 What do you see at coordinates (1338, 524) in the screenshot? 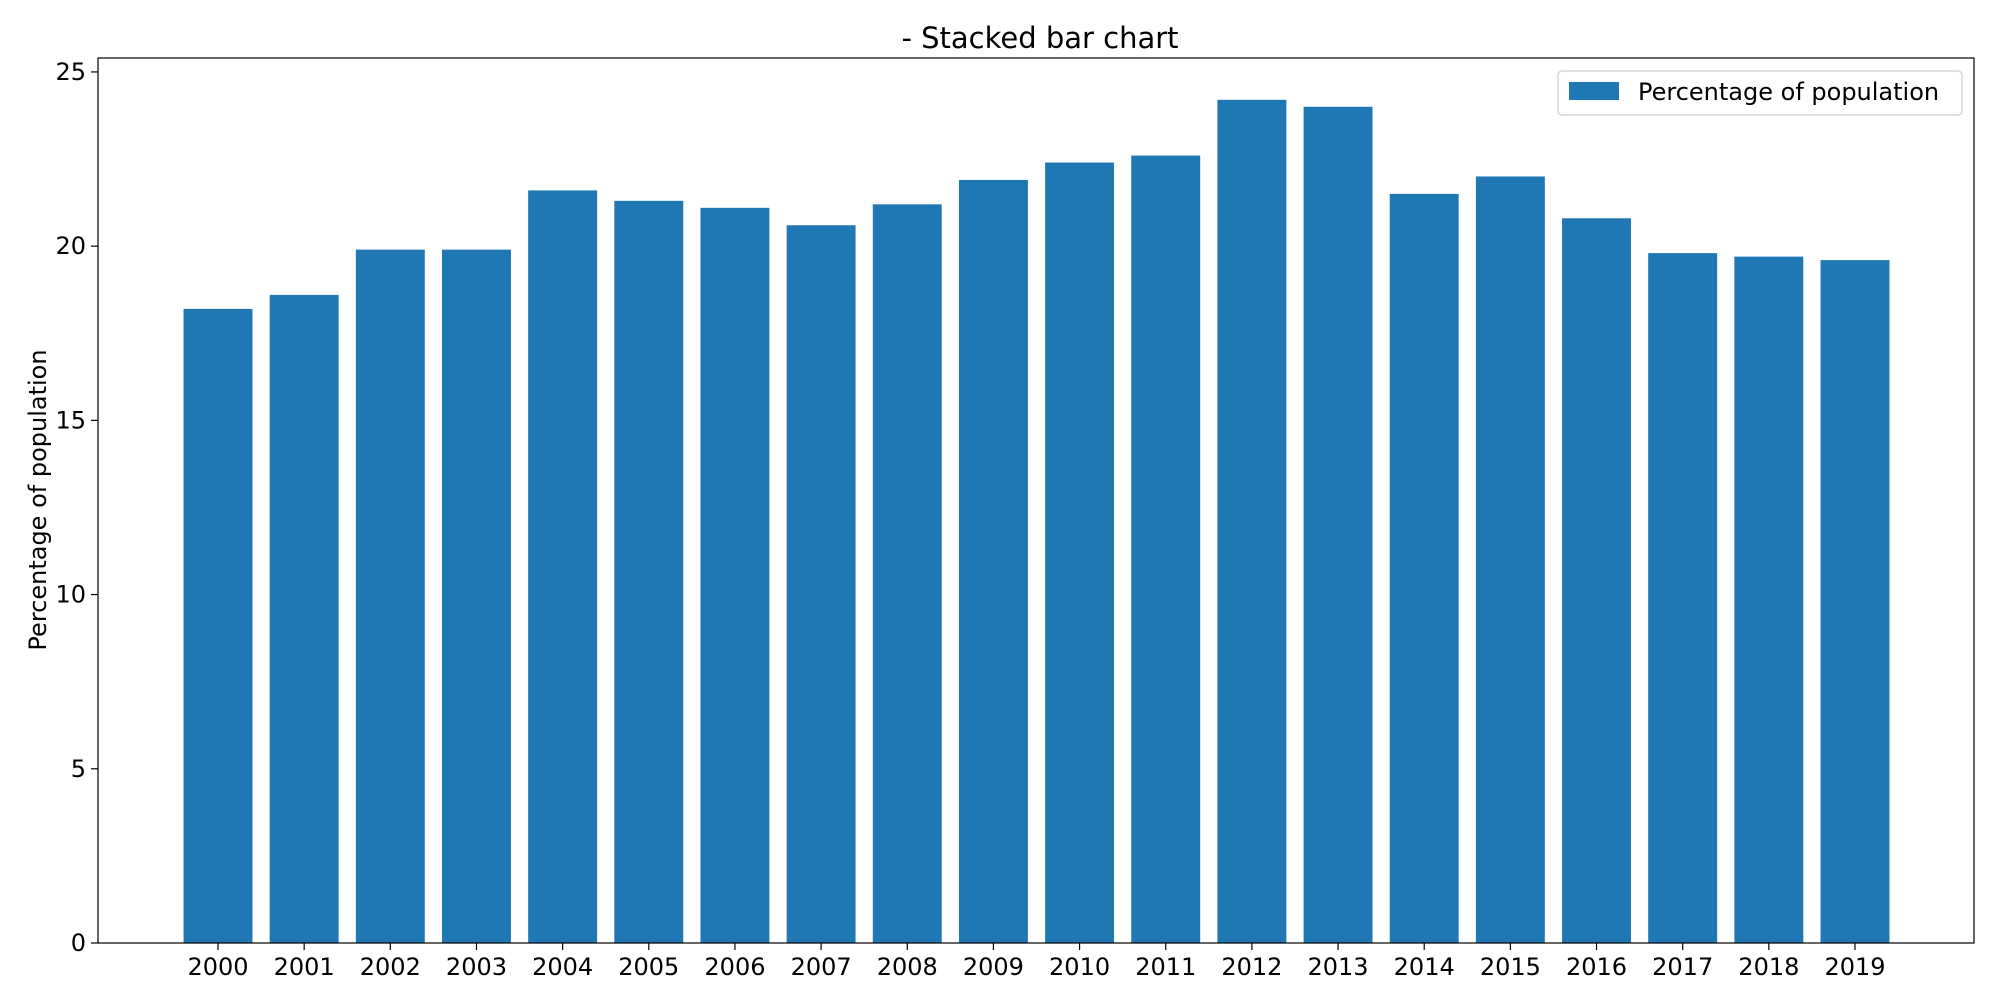
I see `bar-2013` at bounding box center [1338, 524].